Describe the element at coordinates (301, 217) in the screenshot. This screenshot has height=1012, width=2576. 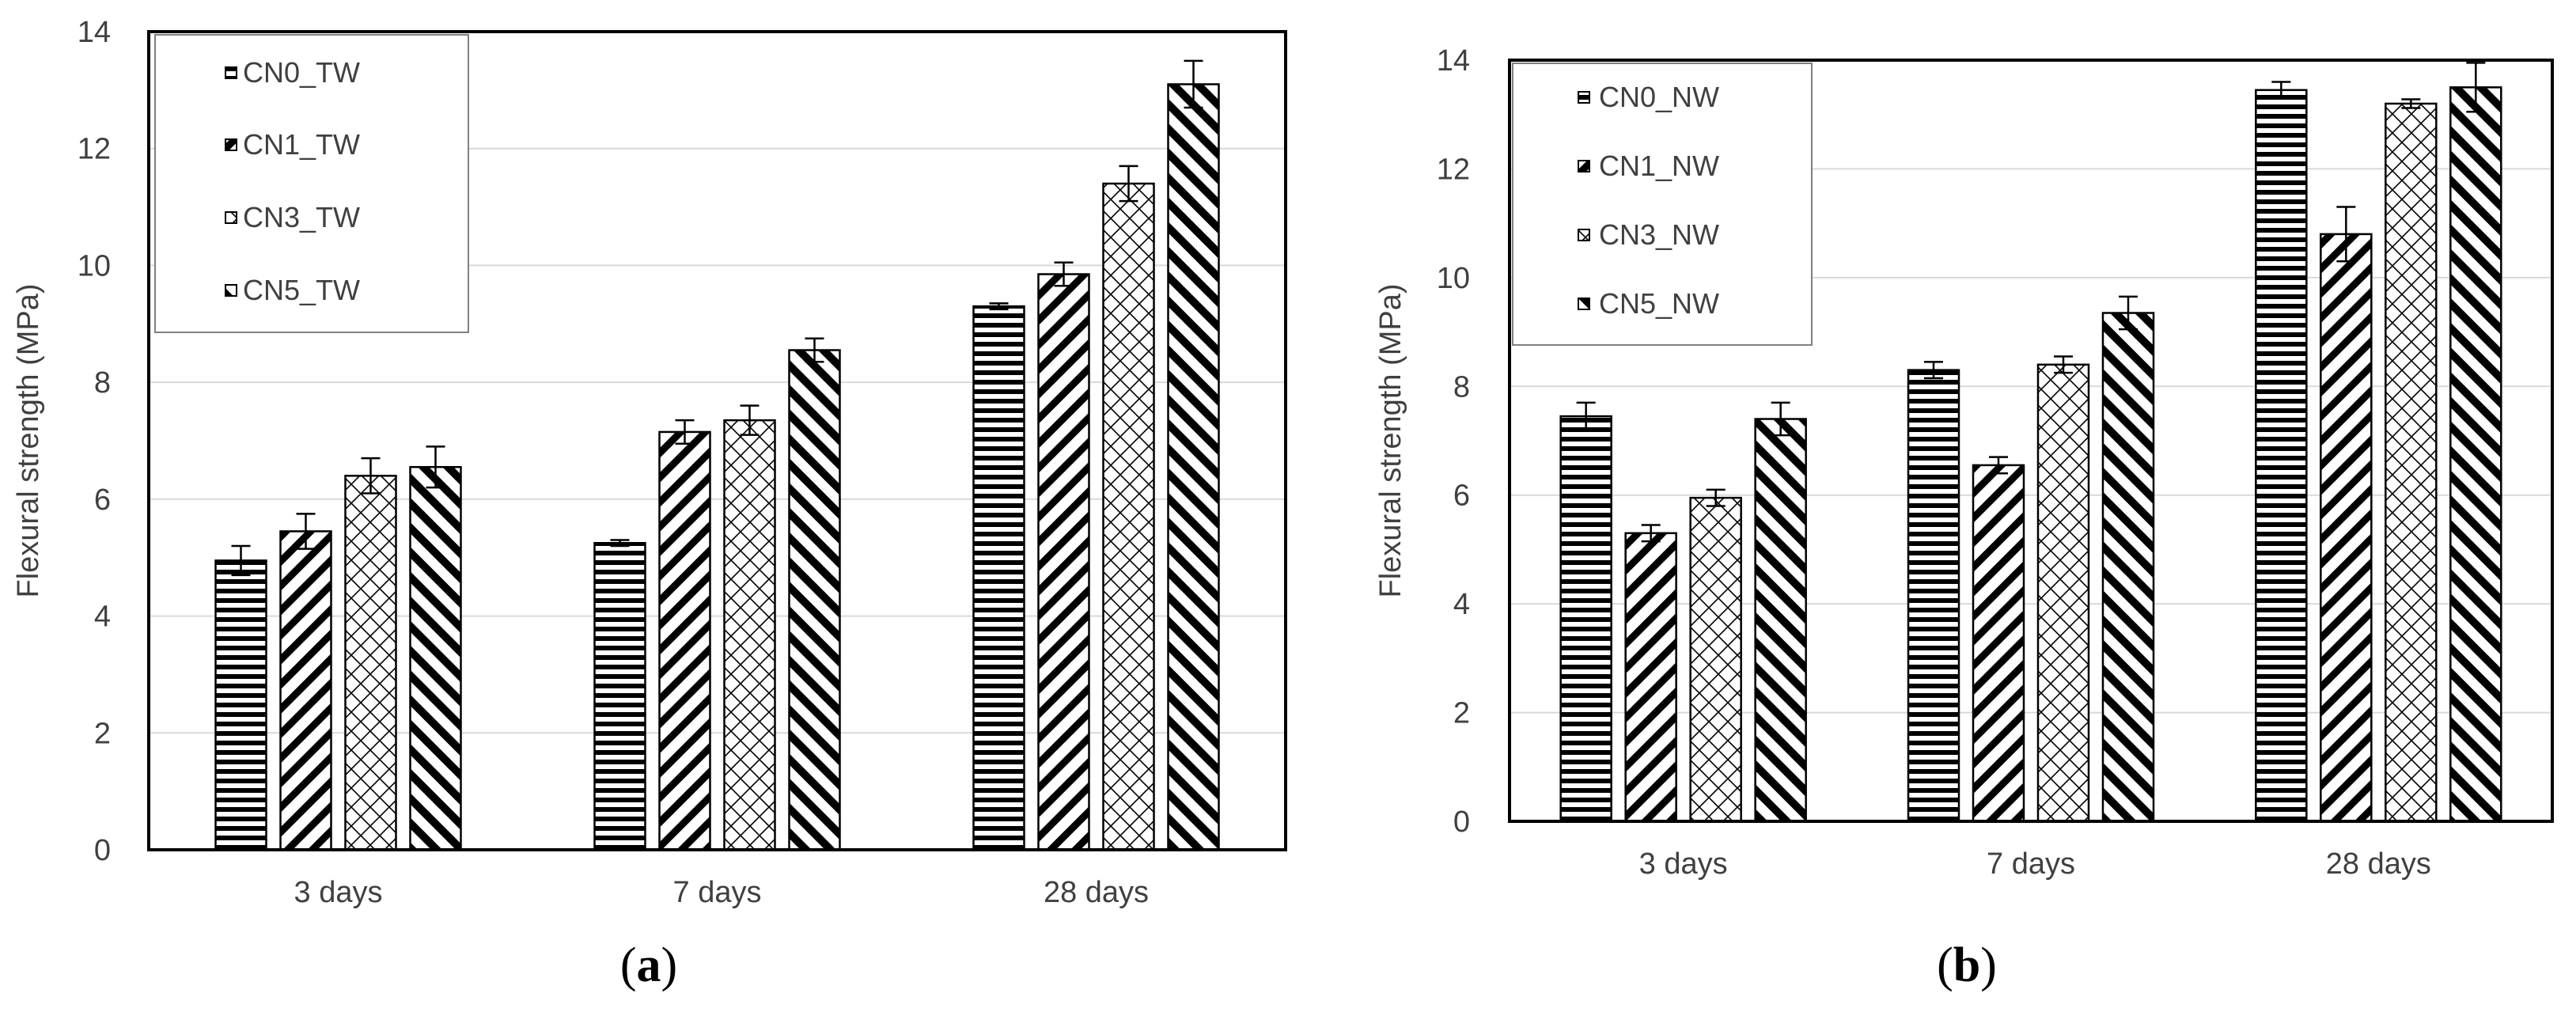
I see `legend-label: CN3_TW` at that location.